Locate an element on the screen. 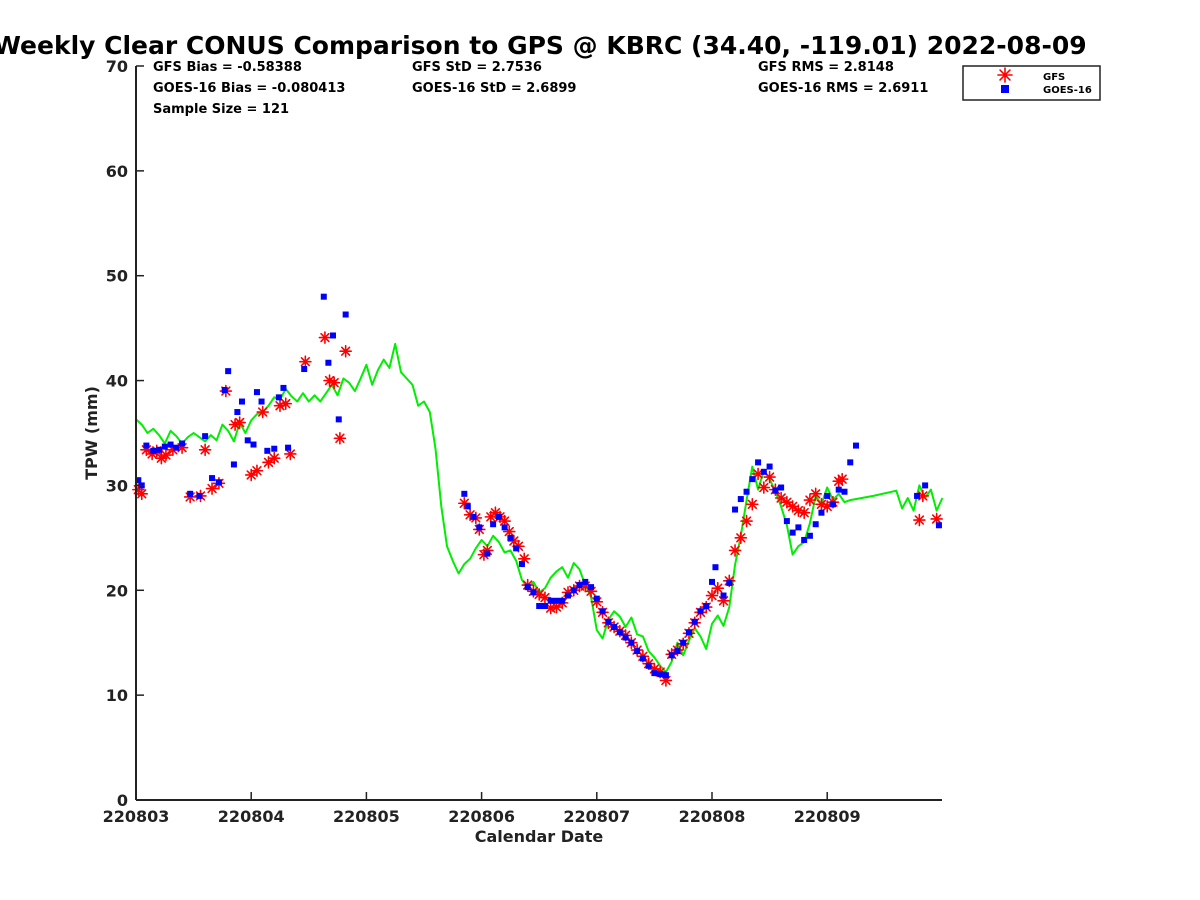  x-tick-label: 220804 is located at coordinates (251, 816).